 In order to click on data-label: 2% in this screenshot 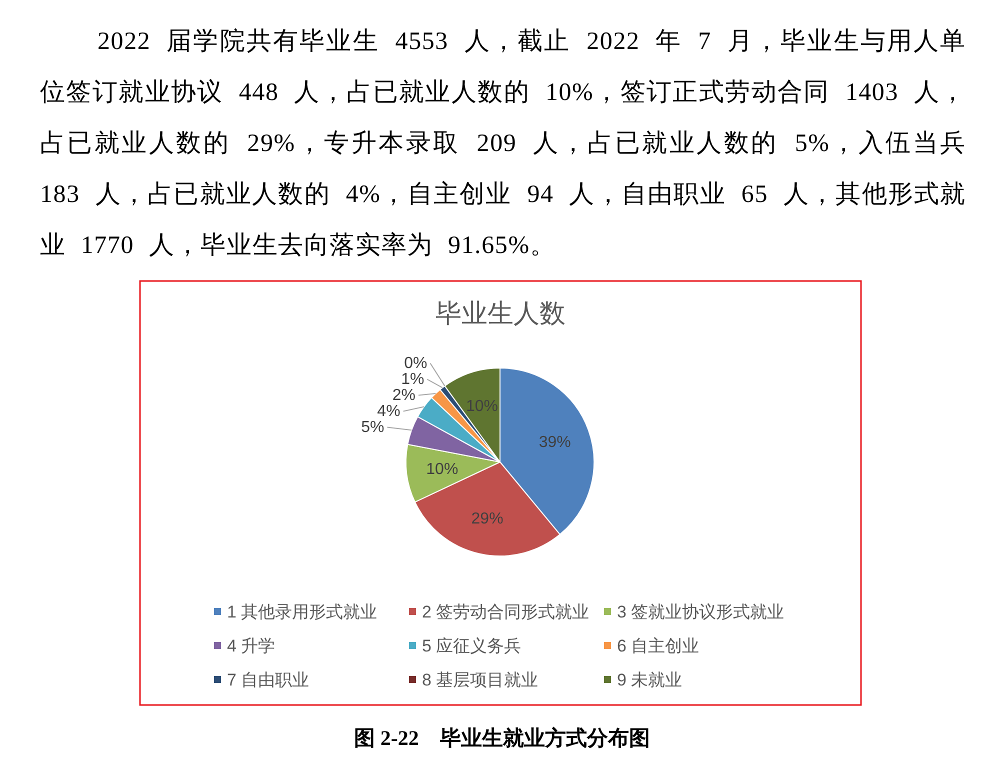, I will do `click(404, 395)`.